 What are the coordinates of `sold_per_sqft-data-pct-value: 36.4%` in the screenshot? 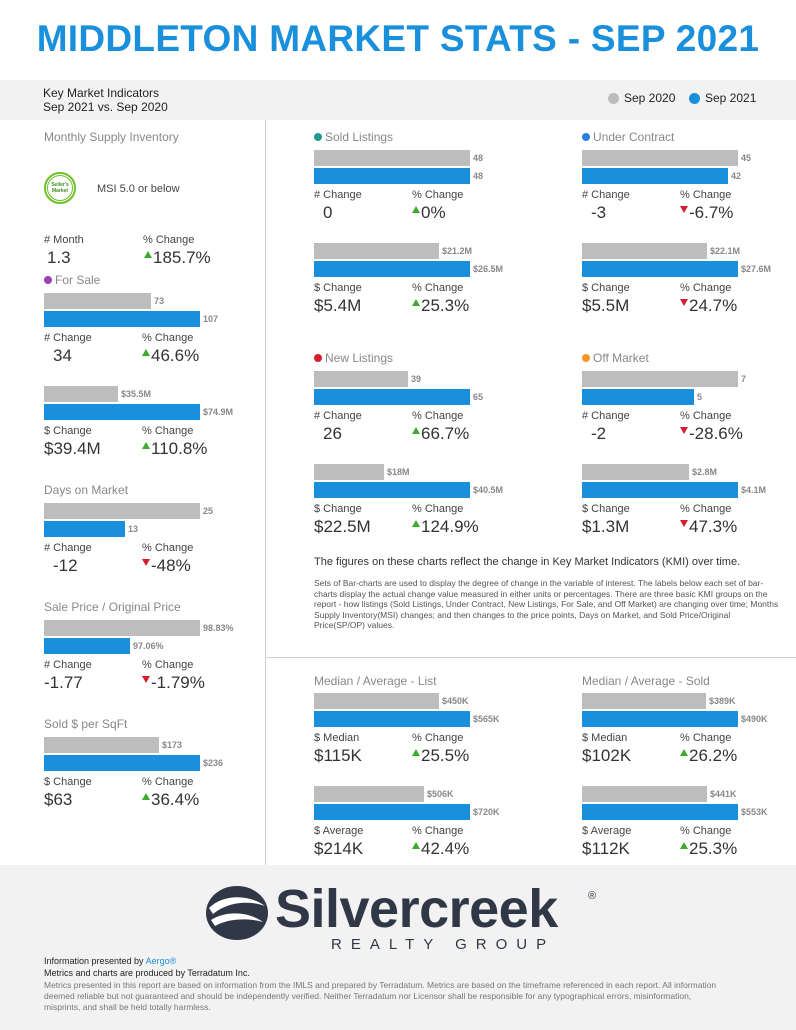 It's located at (170, 800).